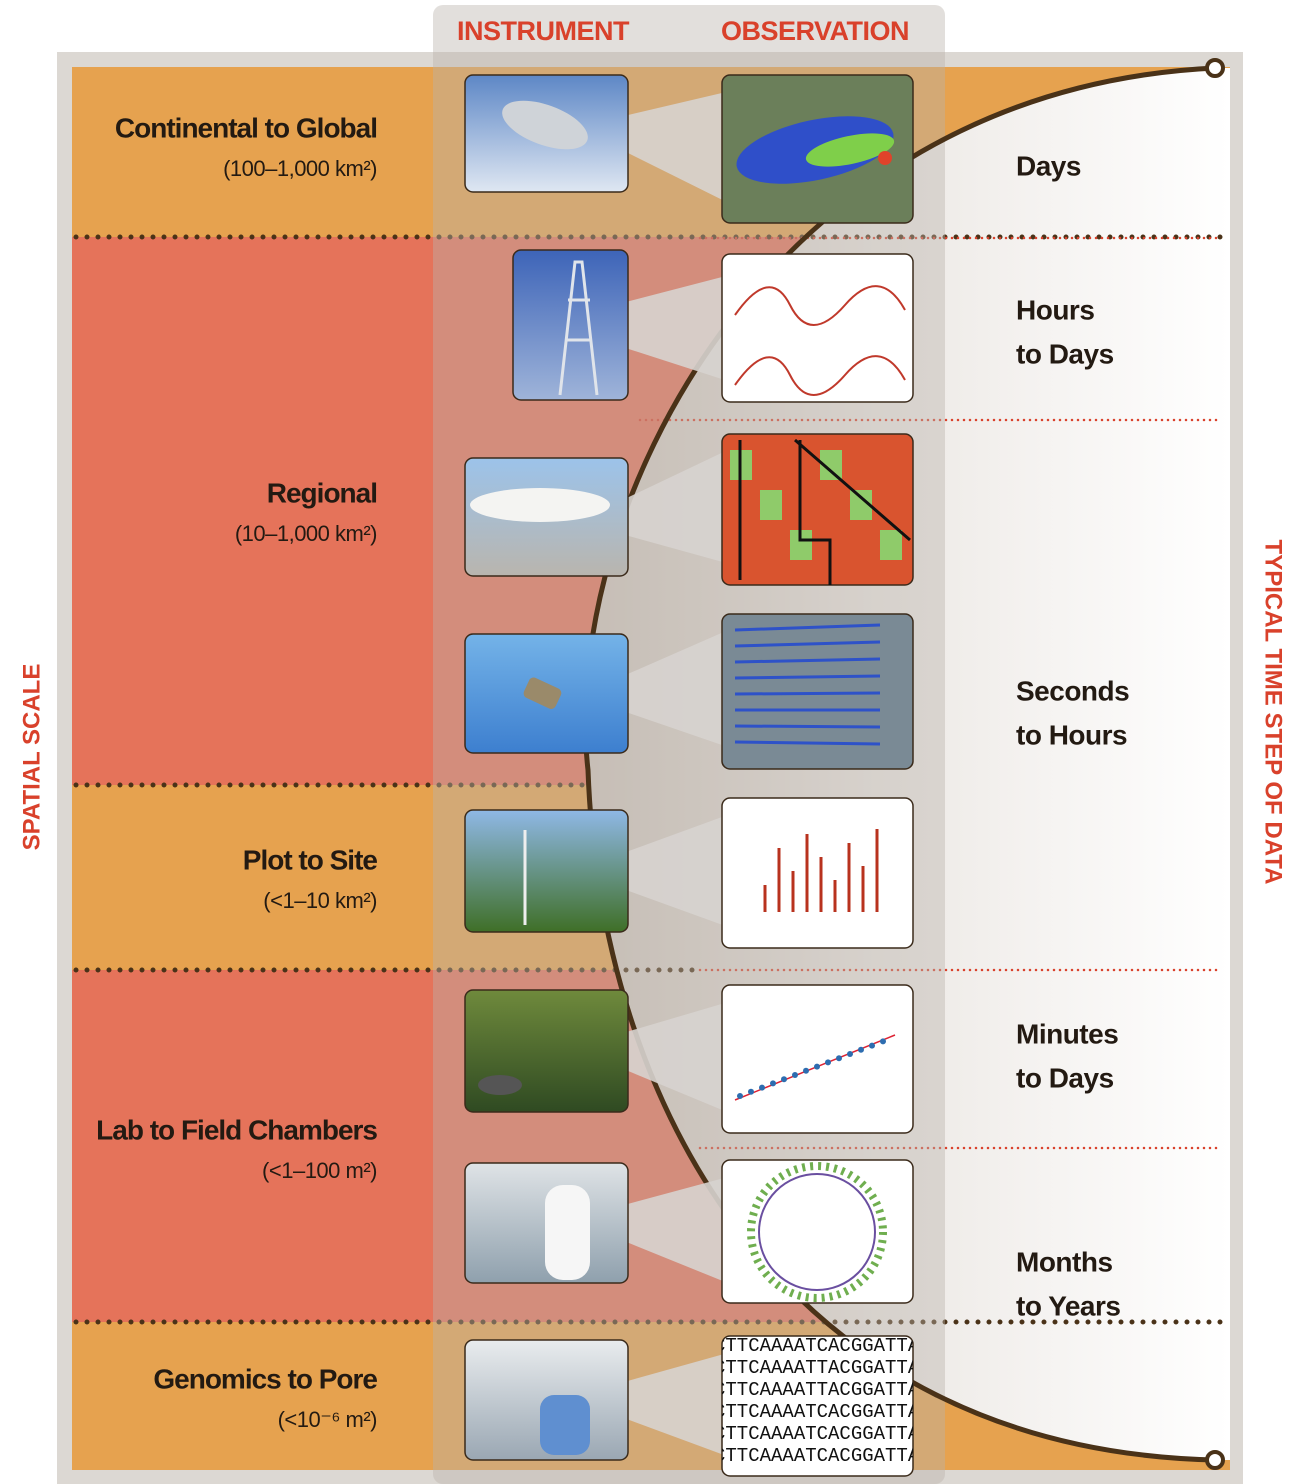  I want to click on time-step-label: Minutes, so click(1067, 1033).